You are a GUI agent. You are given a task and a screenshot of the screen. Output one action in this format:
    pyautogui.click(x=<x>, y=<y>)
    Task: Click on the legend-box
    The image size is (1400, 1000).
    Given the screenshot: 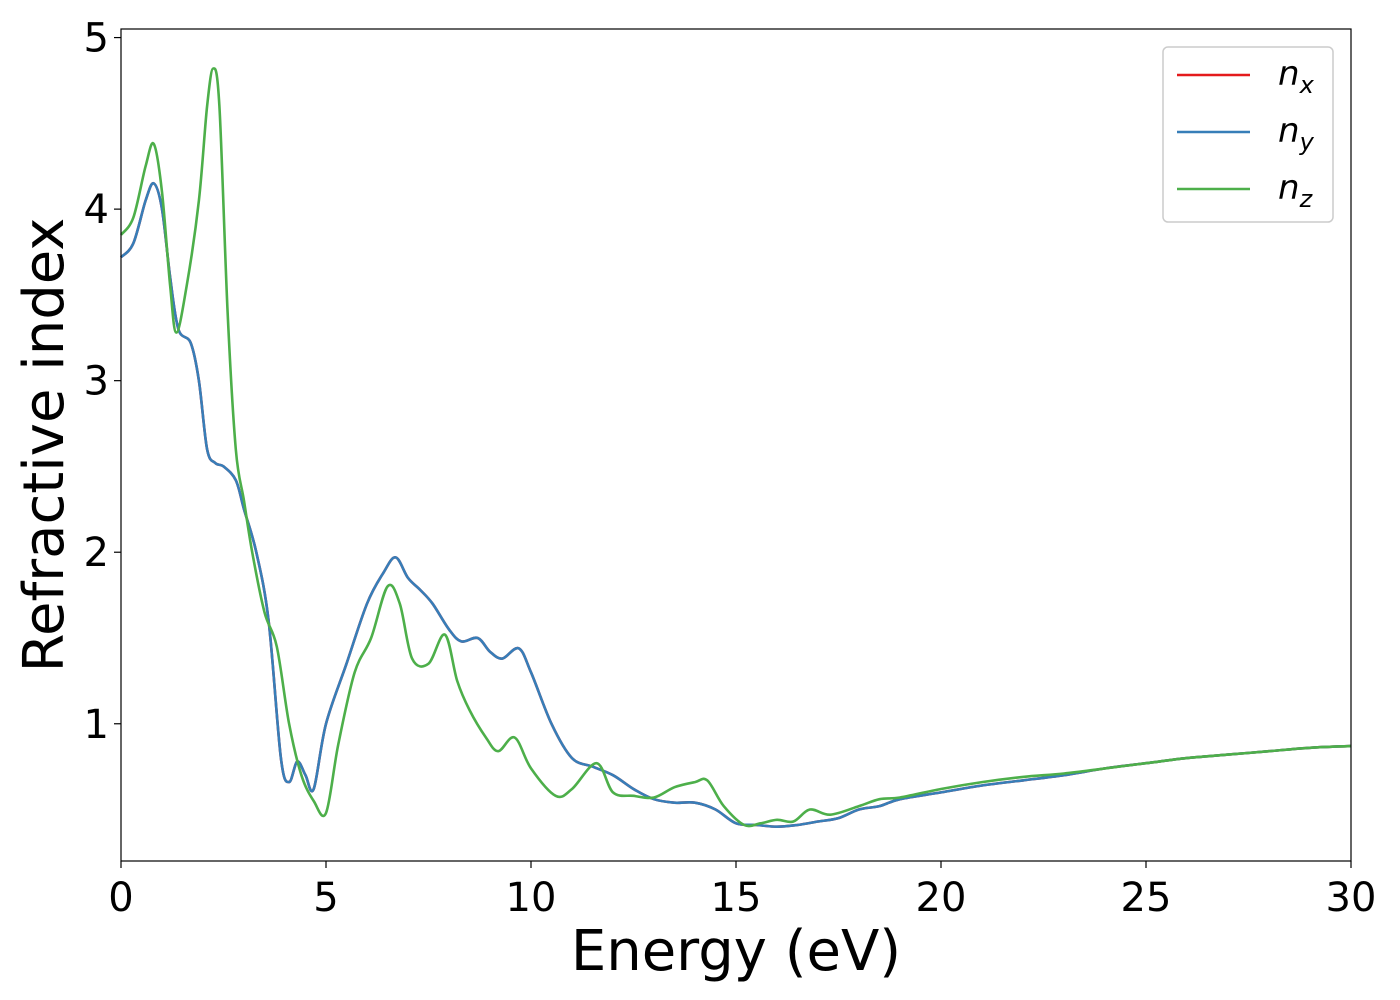 What is the action you would take?
    pyautogui.click(x=1248, y=134)
    